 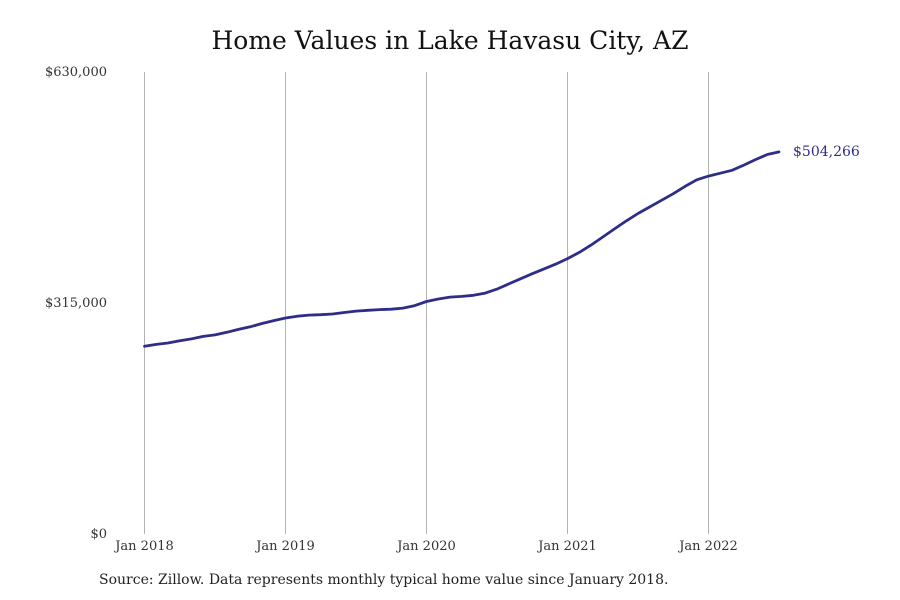 What do you see at coordinates (450, 40) in the screenshot?
I see `chart-title: Home Values in Lake Havasu City, AZ` at bounding box center [450, 40].